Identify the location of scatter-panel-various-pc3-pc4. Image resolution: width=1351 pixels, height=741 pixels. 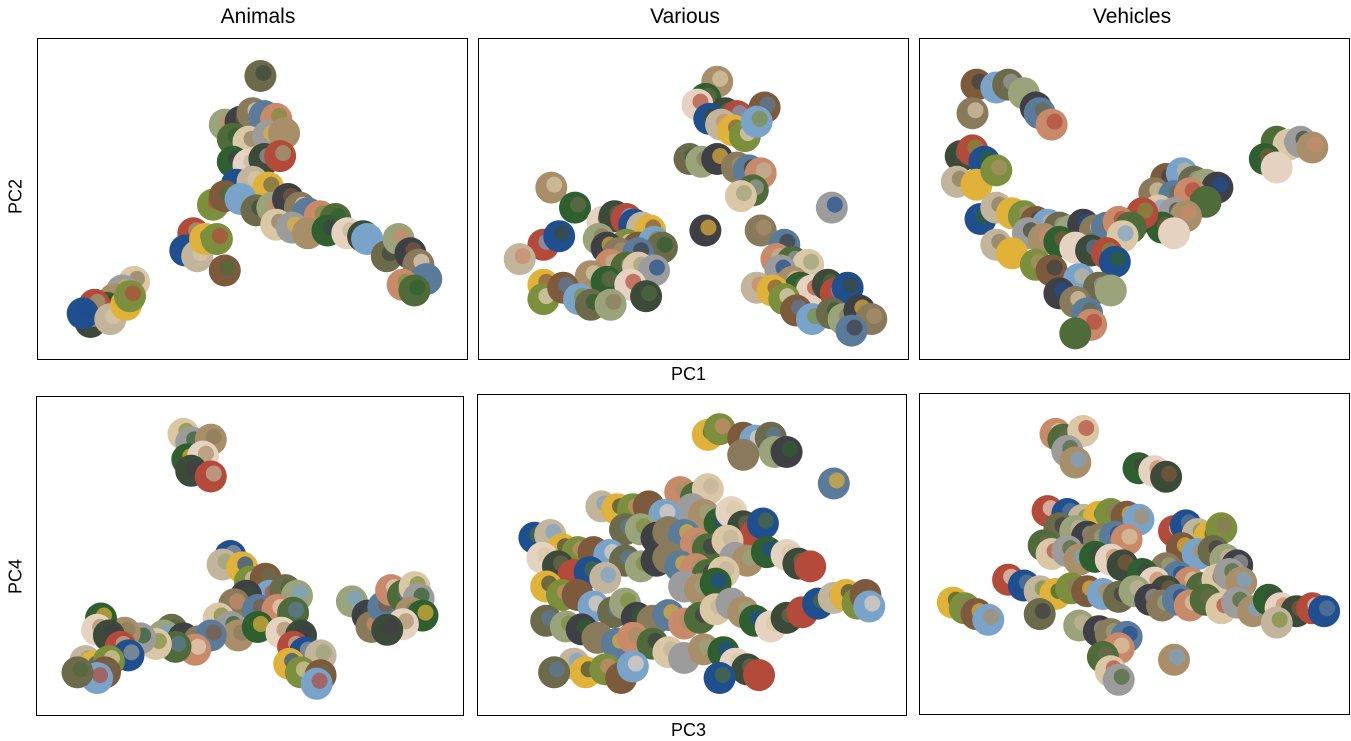
(692, 555).